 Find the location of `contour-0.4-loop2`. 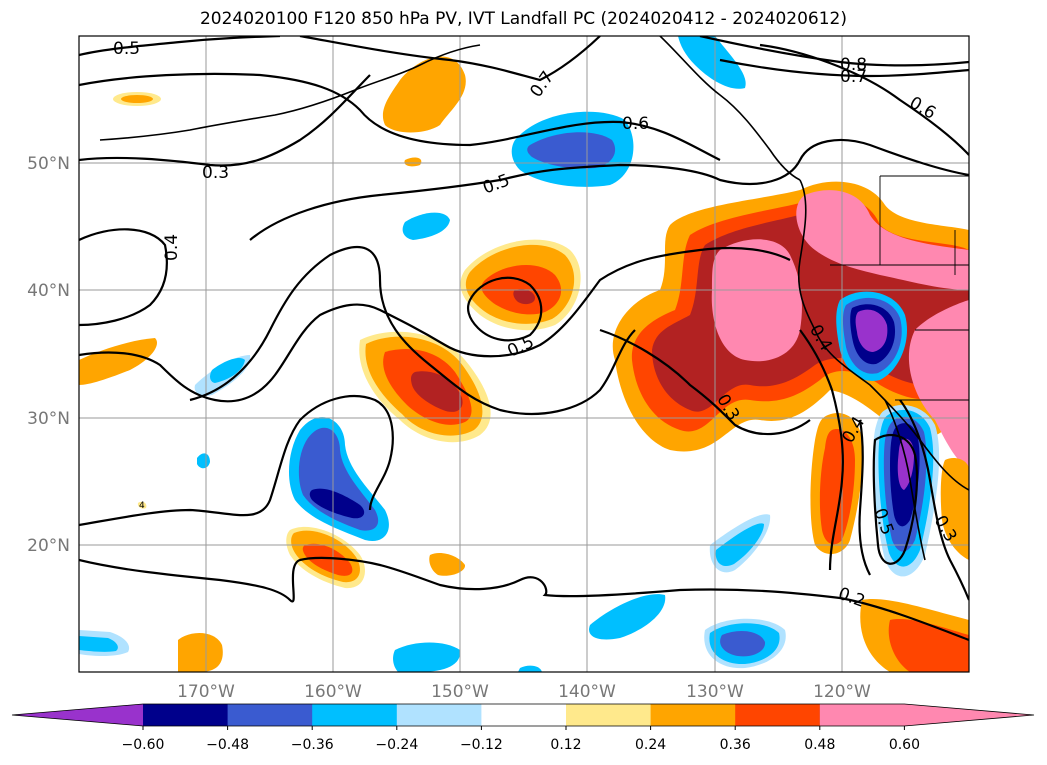

contour-0.4-loop2 is located at coordinates (895, 499).